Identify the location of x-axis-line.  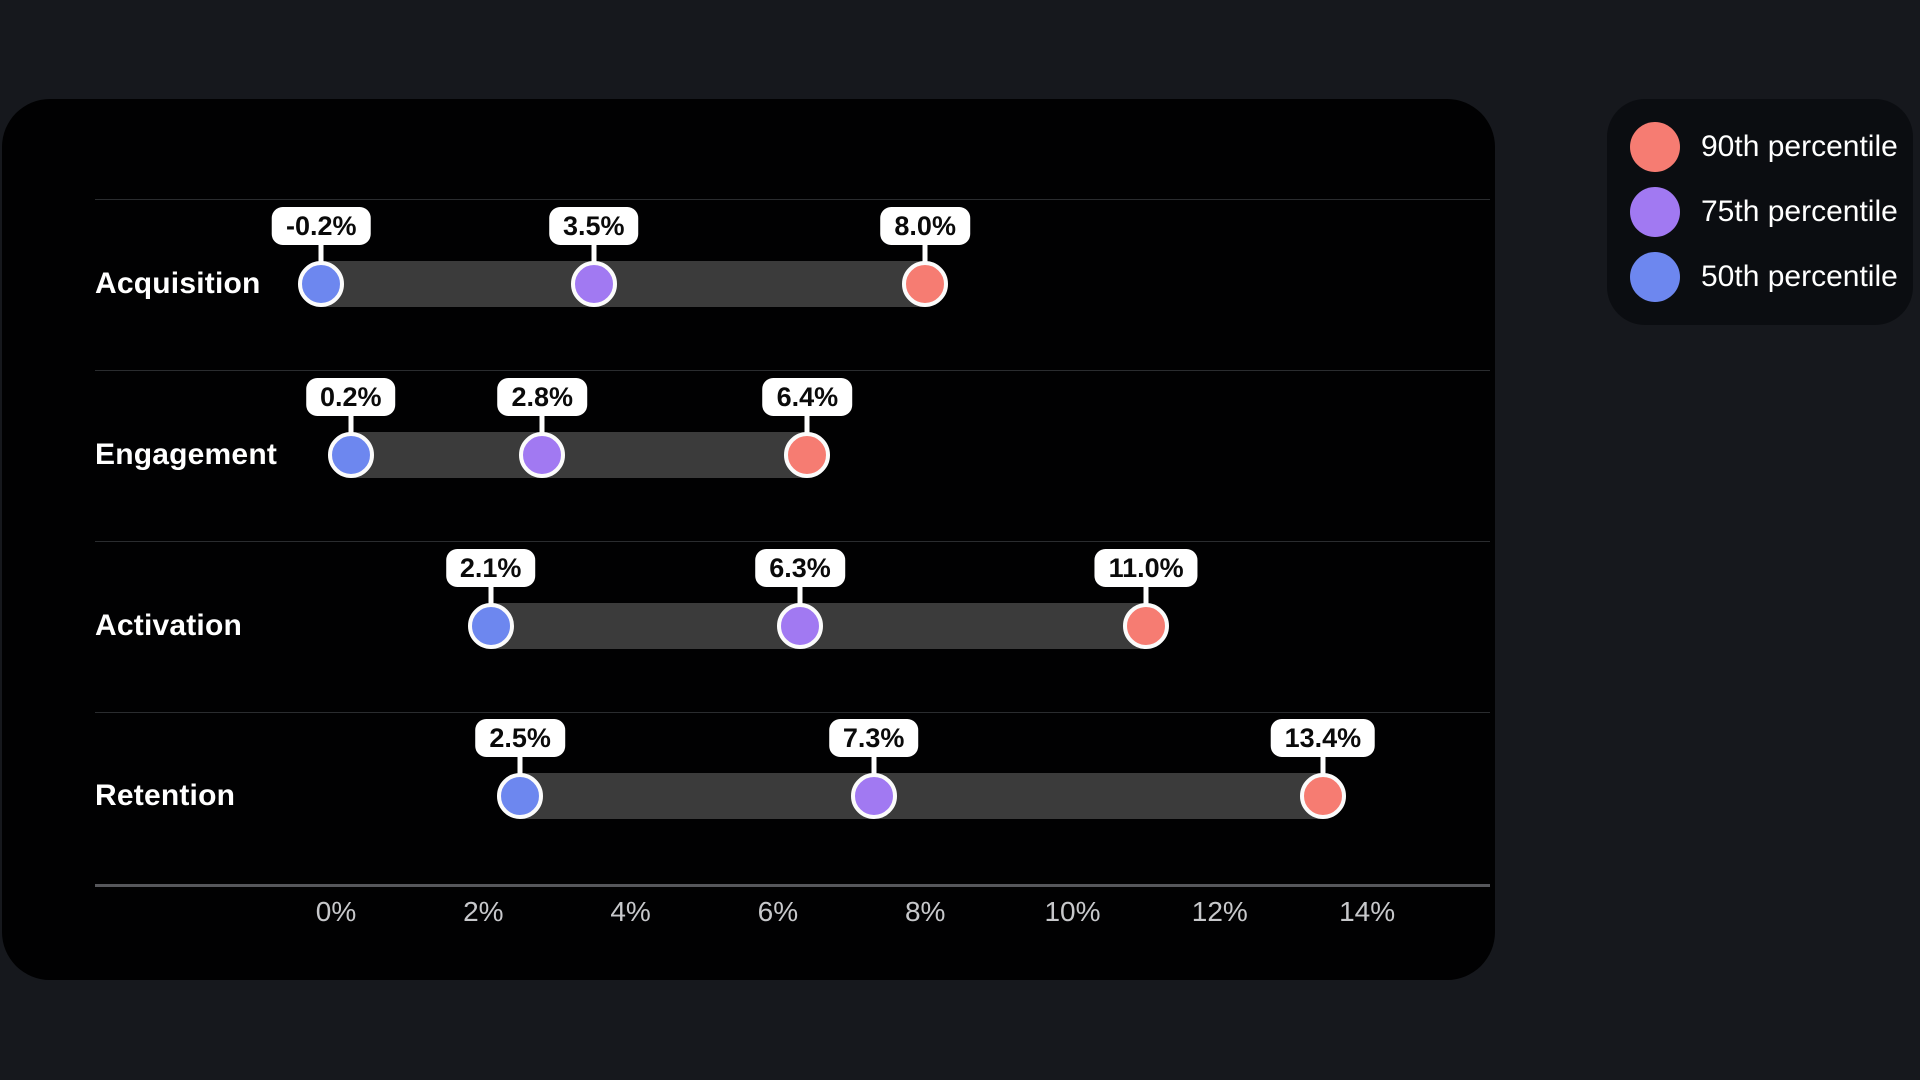
(792, 885).